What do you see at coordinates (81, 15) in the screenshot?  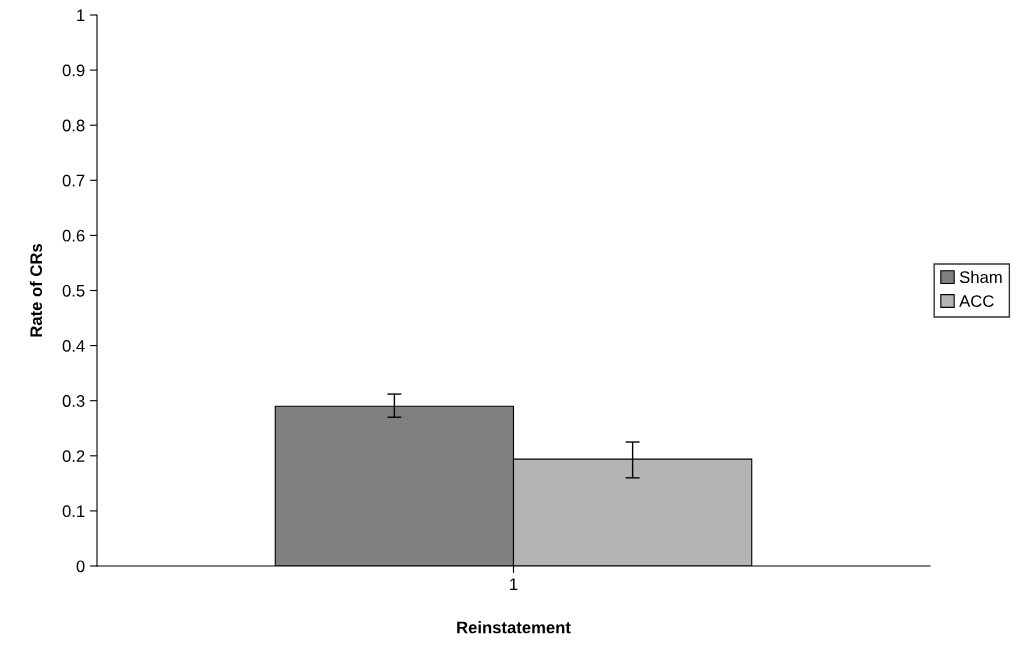 I see `y-tick-label: 1` at bounding box center [81, 15].